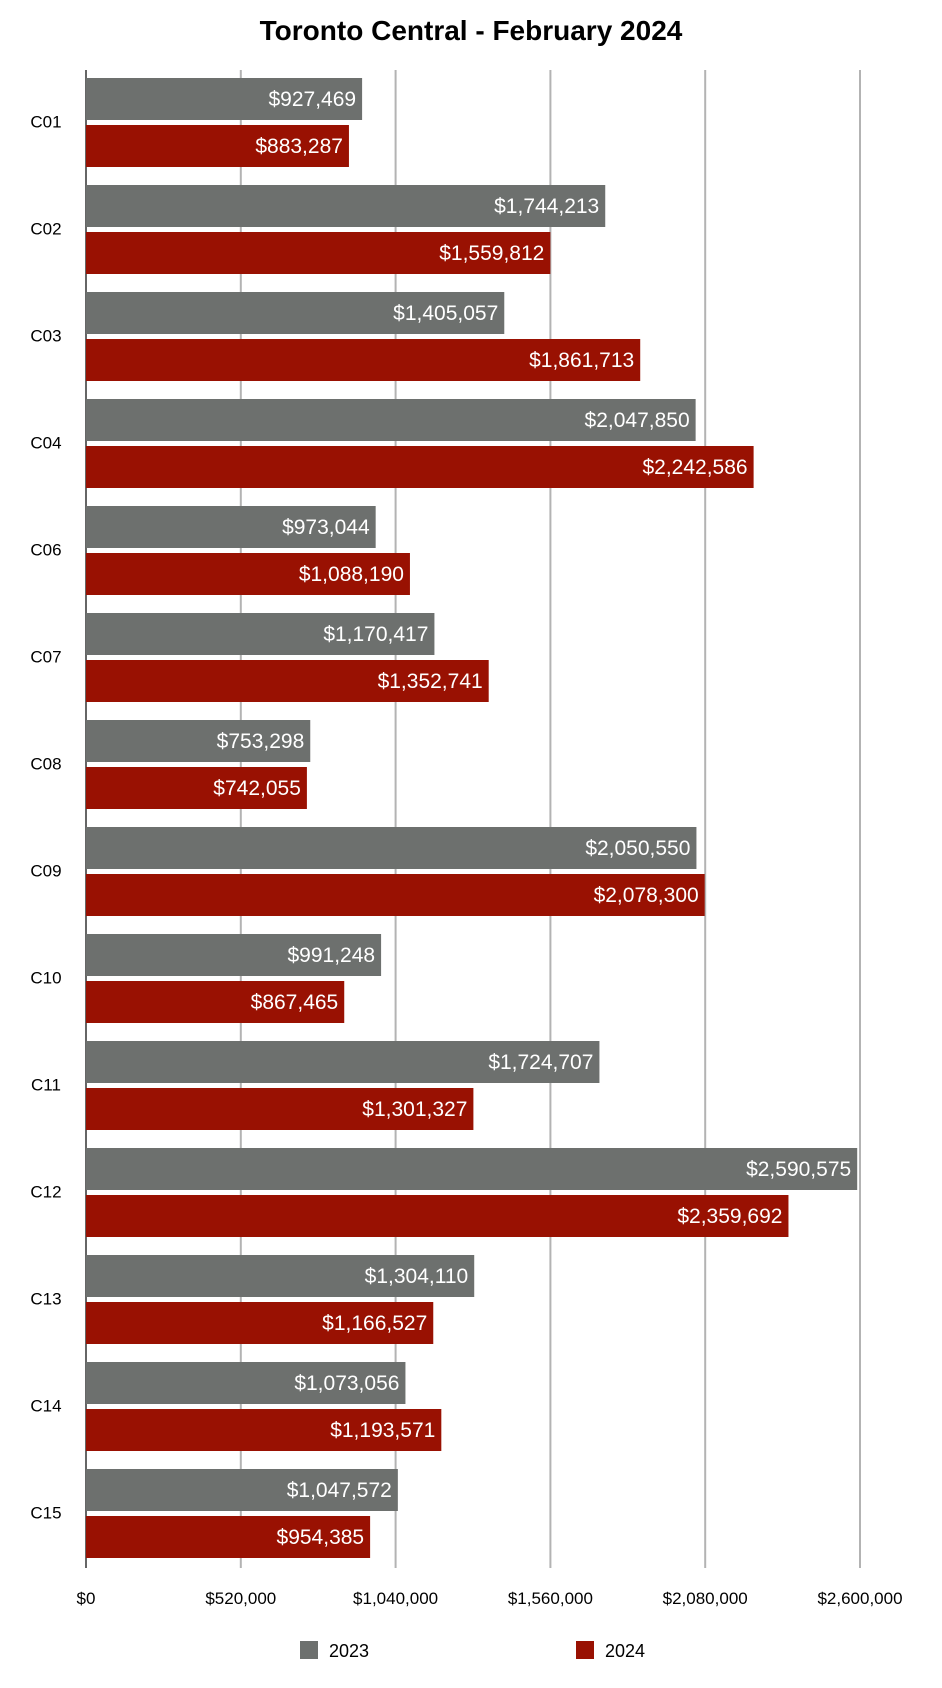 The width and height of the screenshot is (942, 1688). Describe the element at coordinates (391, 848) in the screenshot. I see `bar-2023-C09` at that location.